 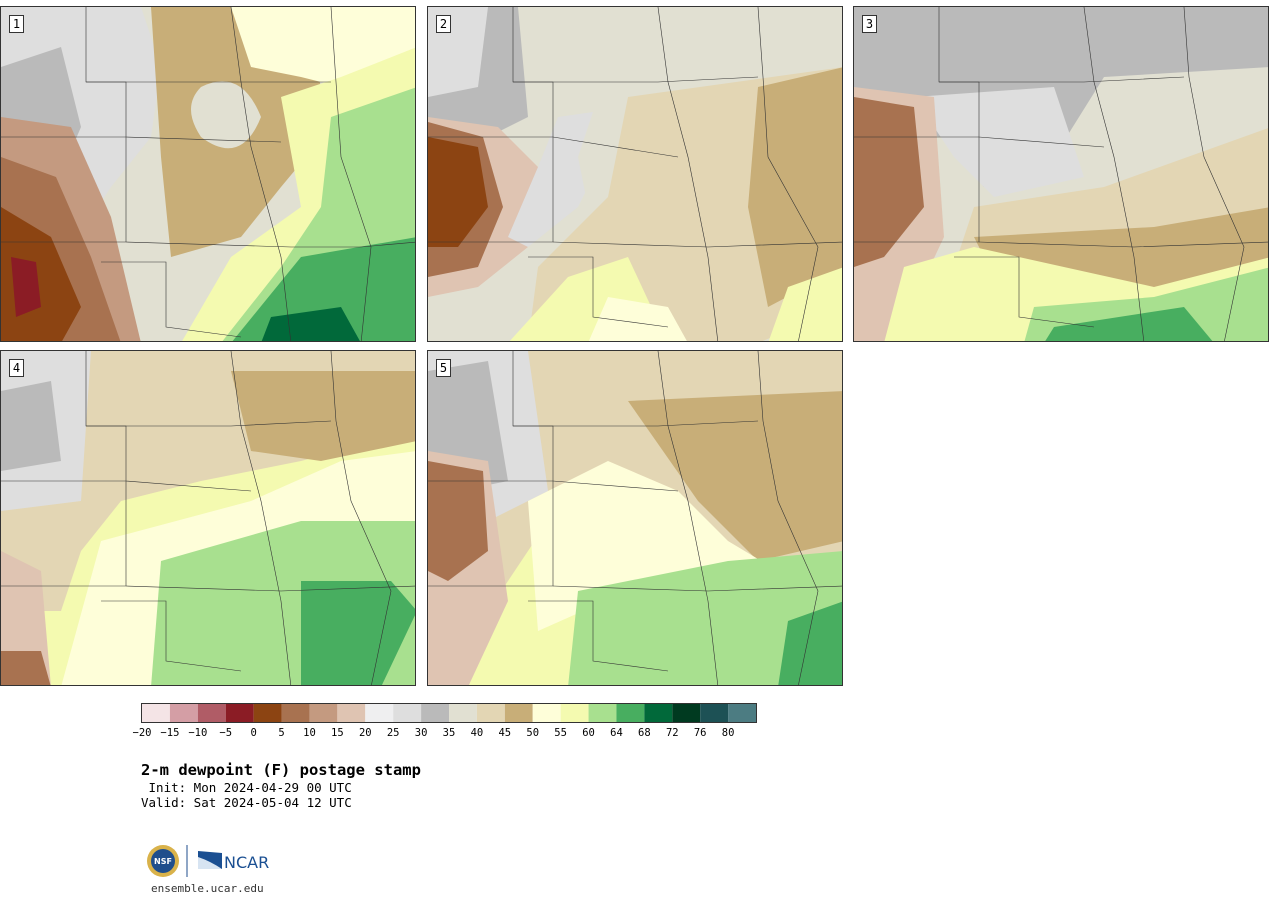 I want to click on colorbar-tick-label: 55, so click(x=560, y=733).